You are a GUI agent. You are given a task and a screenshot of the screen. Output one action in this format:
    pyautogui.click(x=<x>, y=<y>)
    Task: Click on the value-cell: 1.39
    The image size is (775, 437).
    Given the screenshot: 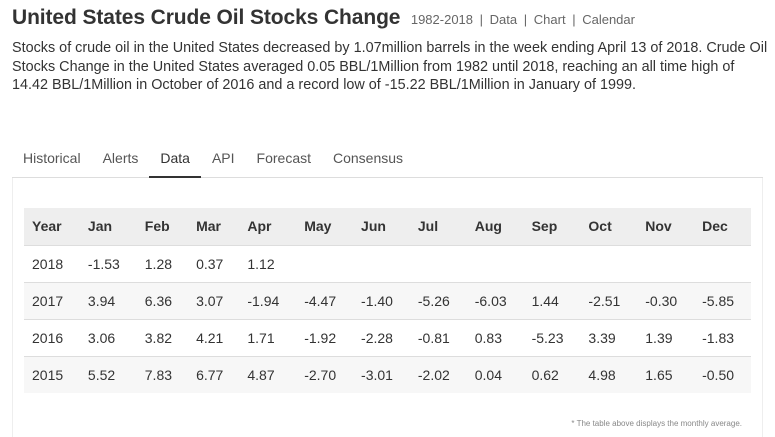 What is the action you would take?
    pyautogui.click(x=666, y=337)
    